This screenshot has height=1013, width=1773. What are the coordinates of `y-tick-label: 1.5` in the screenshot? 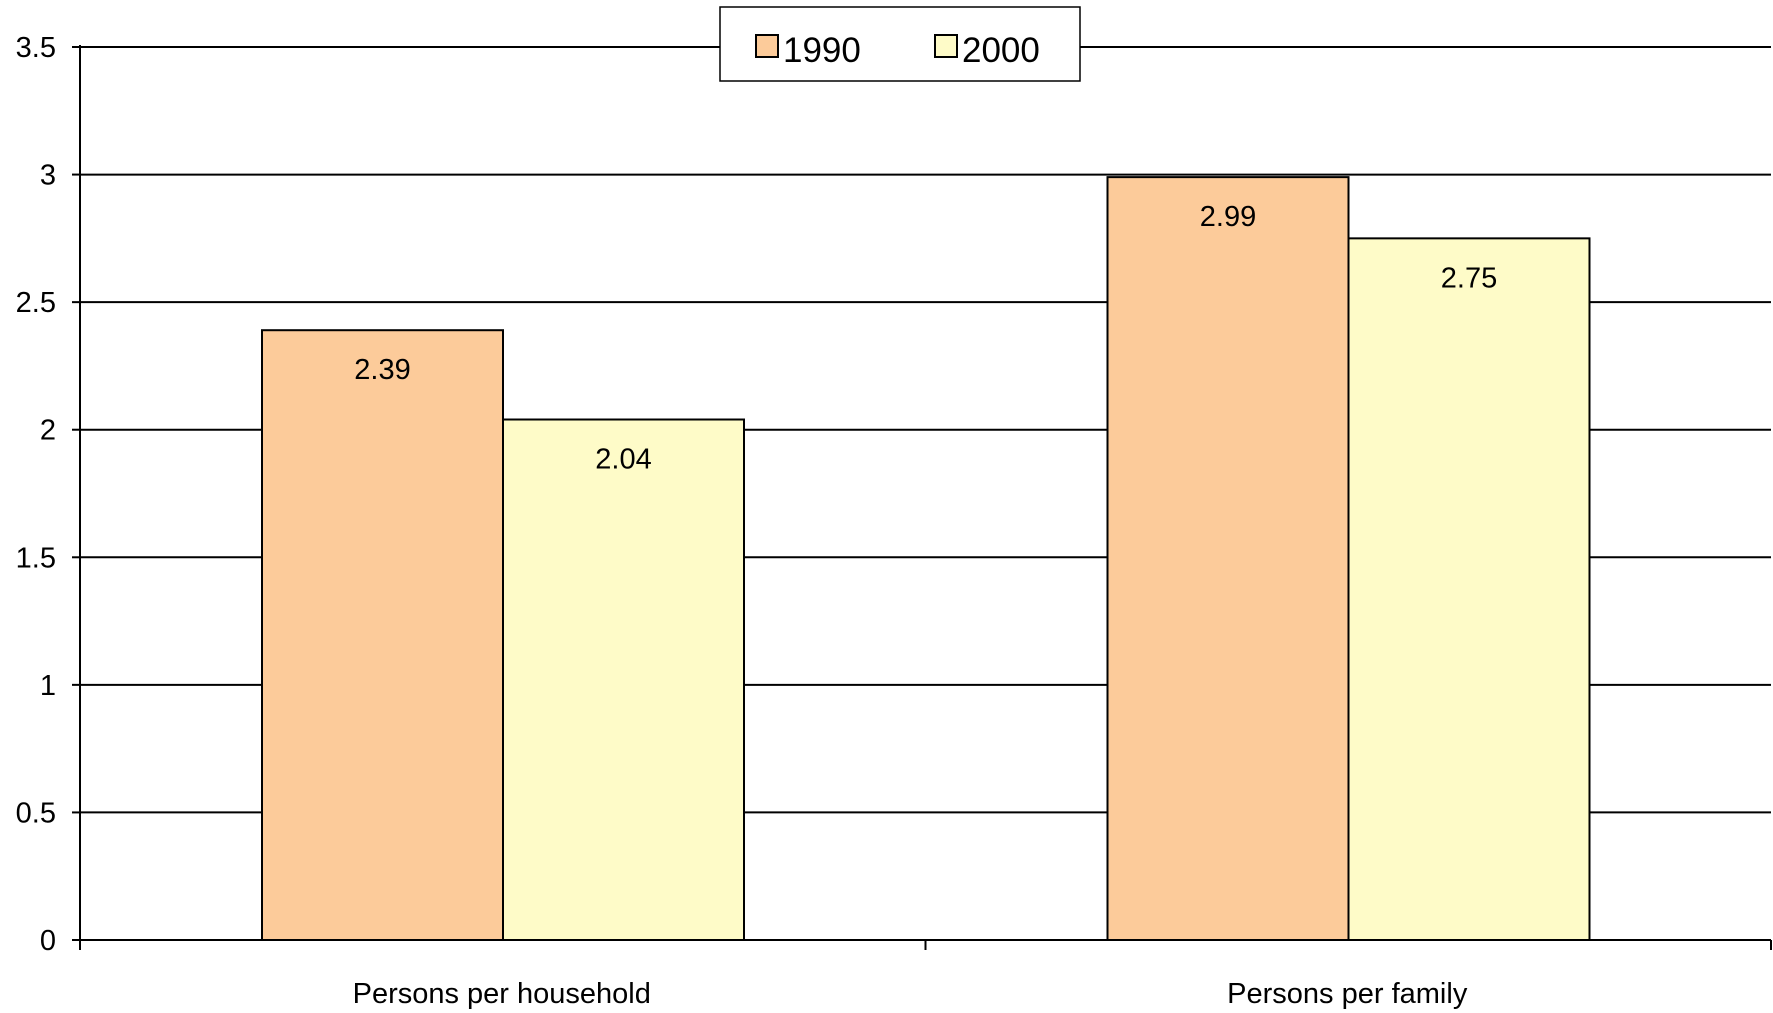 It's located at (36, 558).